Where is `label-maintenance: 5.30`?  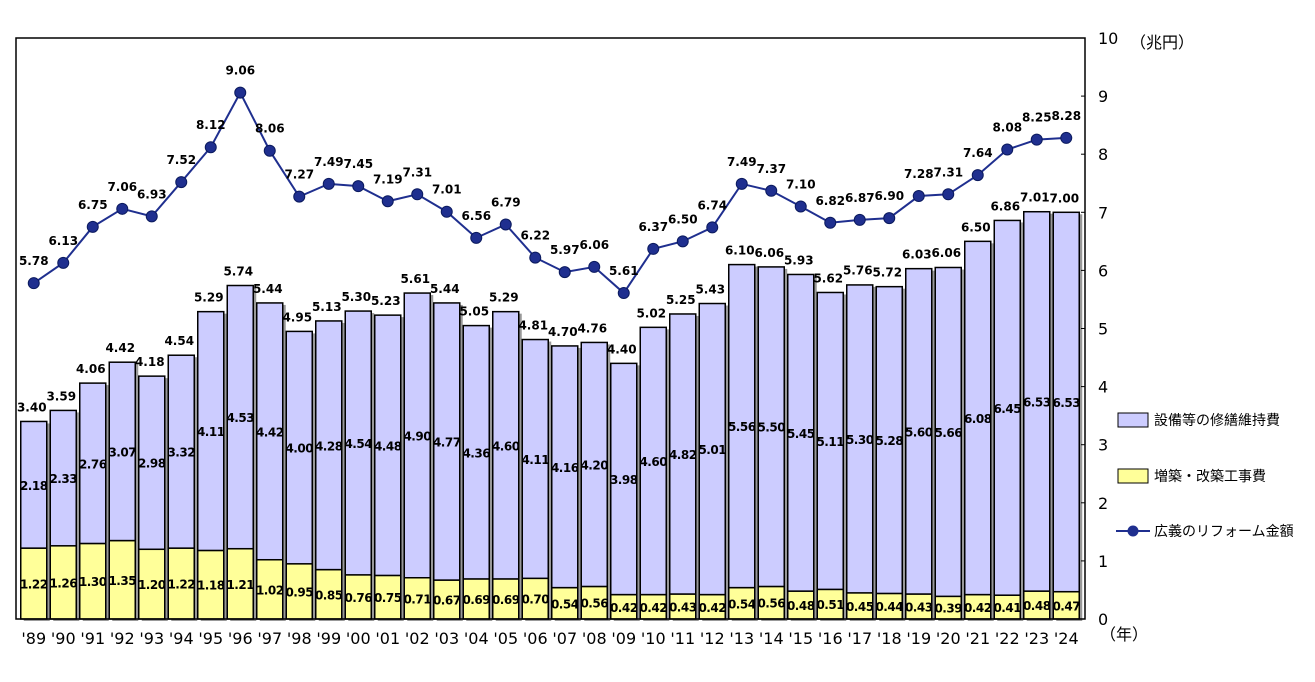
label-maintenance: 5.30 is located at coordinates (860, 440).